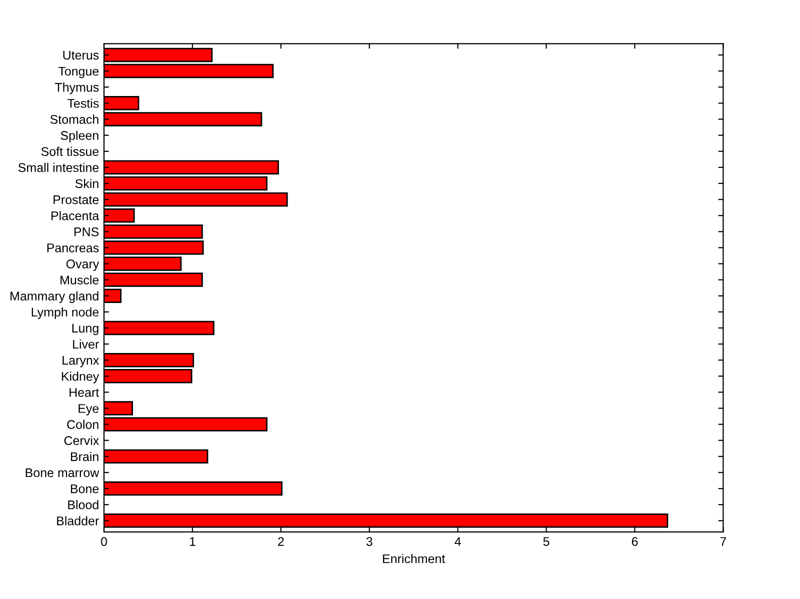  What do you see at coordinates (58, 167) in the screenshot?
I see `y-tick-label: Small intestine` at bounding box center [58, 167].